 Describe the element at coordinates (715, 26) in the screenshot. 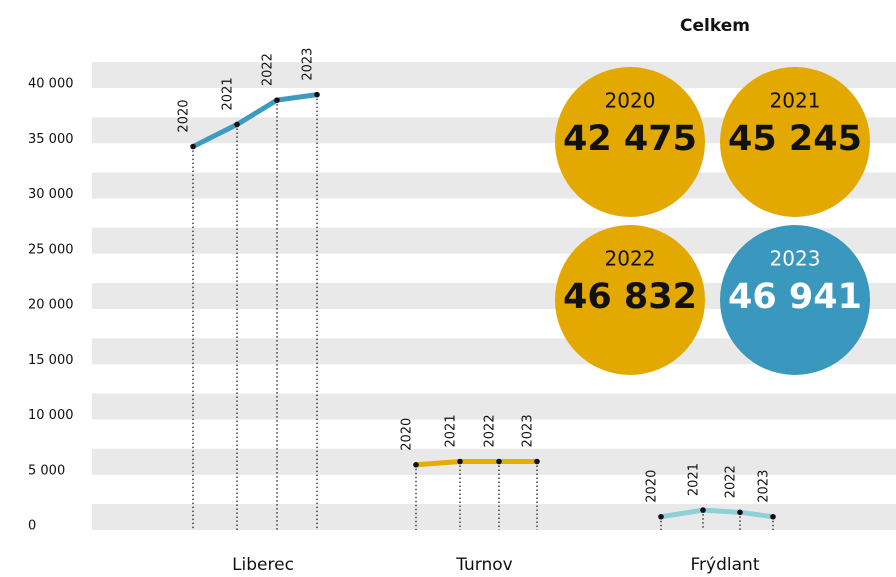

I see `totals-title: Celkem` at that location.